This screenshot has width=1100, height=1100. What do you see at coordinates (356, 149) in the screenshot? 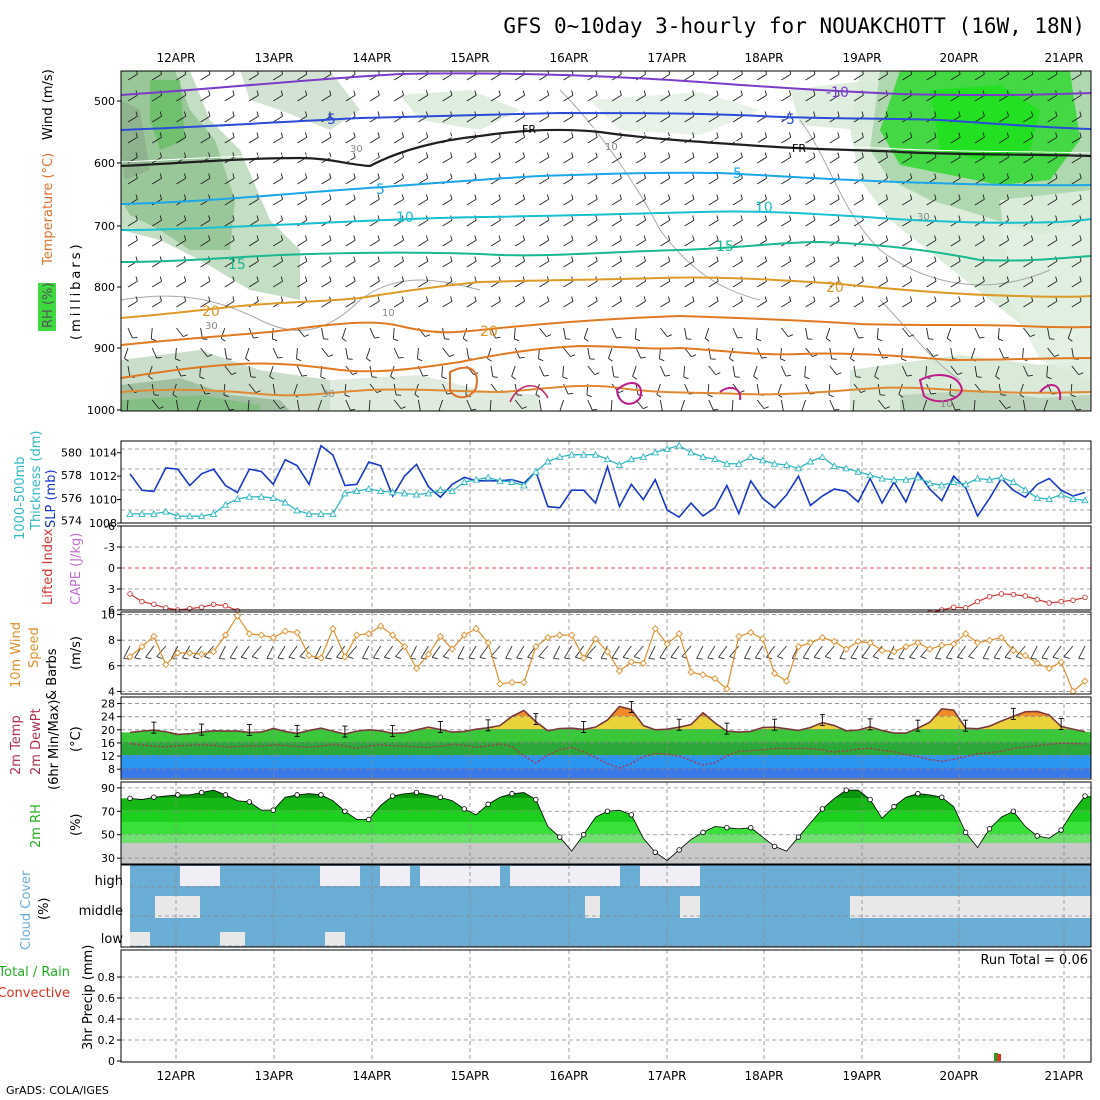
I see `svg-text: 30` at bounding box center [356, 149].